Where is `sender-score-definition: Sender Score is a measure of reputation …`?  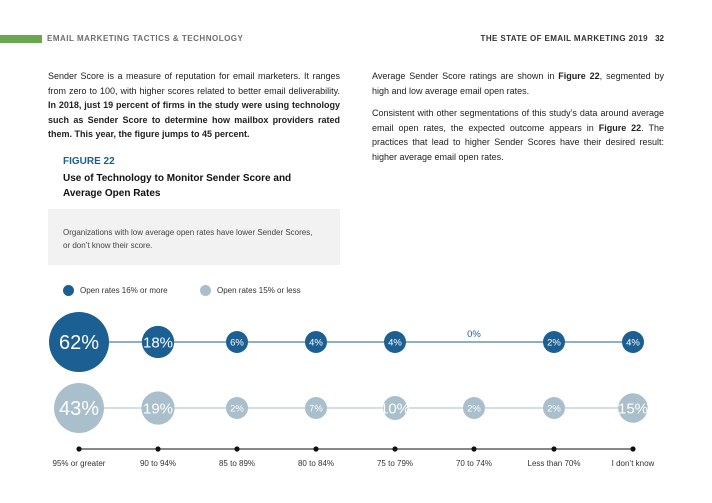 sender-score-definition: Sender Score is a measure of reputation … is located at coordinates (194, 83).